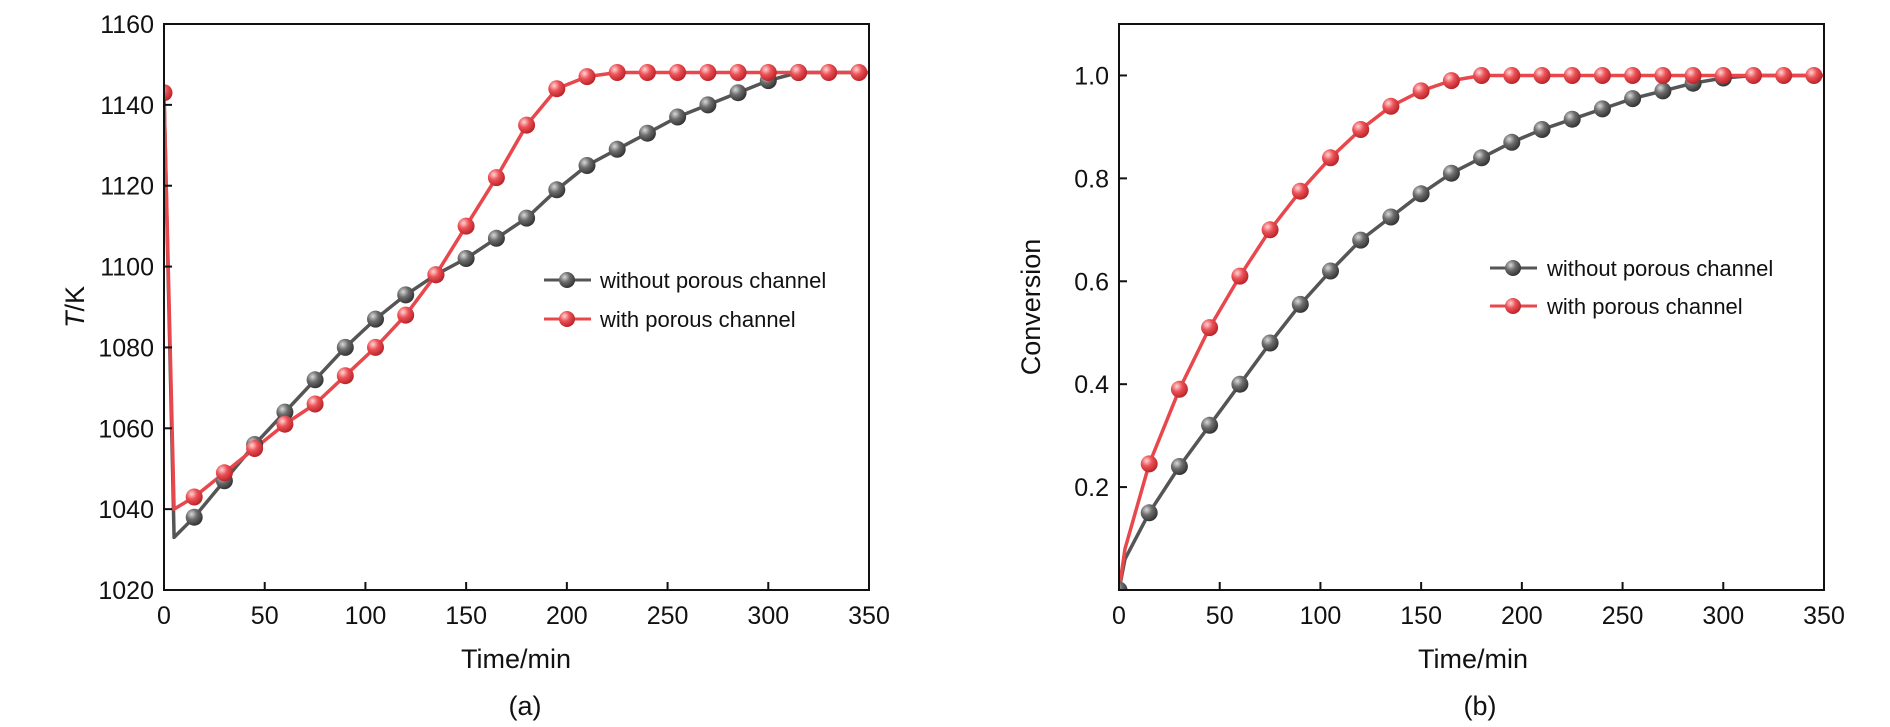  I want to click on x-tick-label-b: 150, so click(1421, 616).